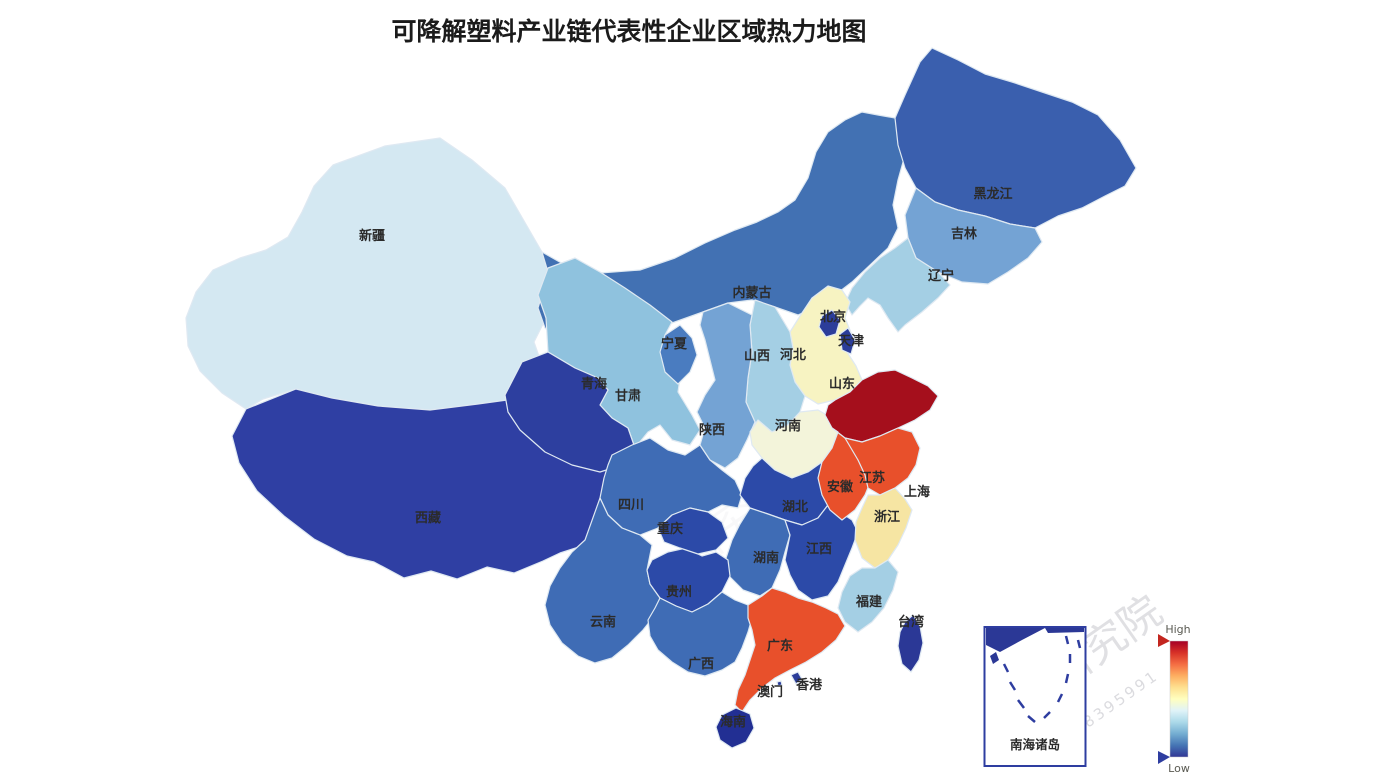 This screenshot has width=1400, height=782. Describe the element at coordinates (628, 396) in the screenshot. I see `province-label-gansu: 甘肃` at that location.